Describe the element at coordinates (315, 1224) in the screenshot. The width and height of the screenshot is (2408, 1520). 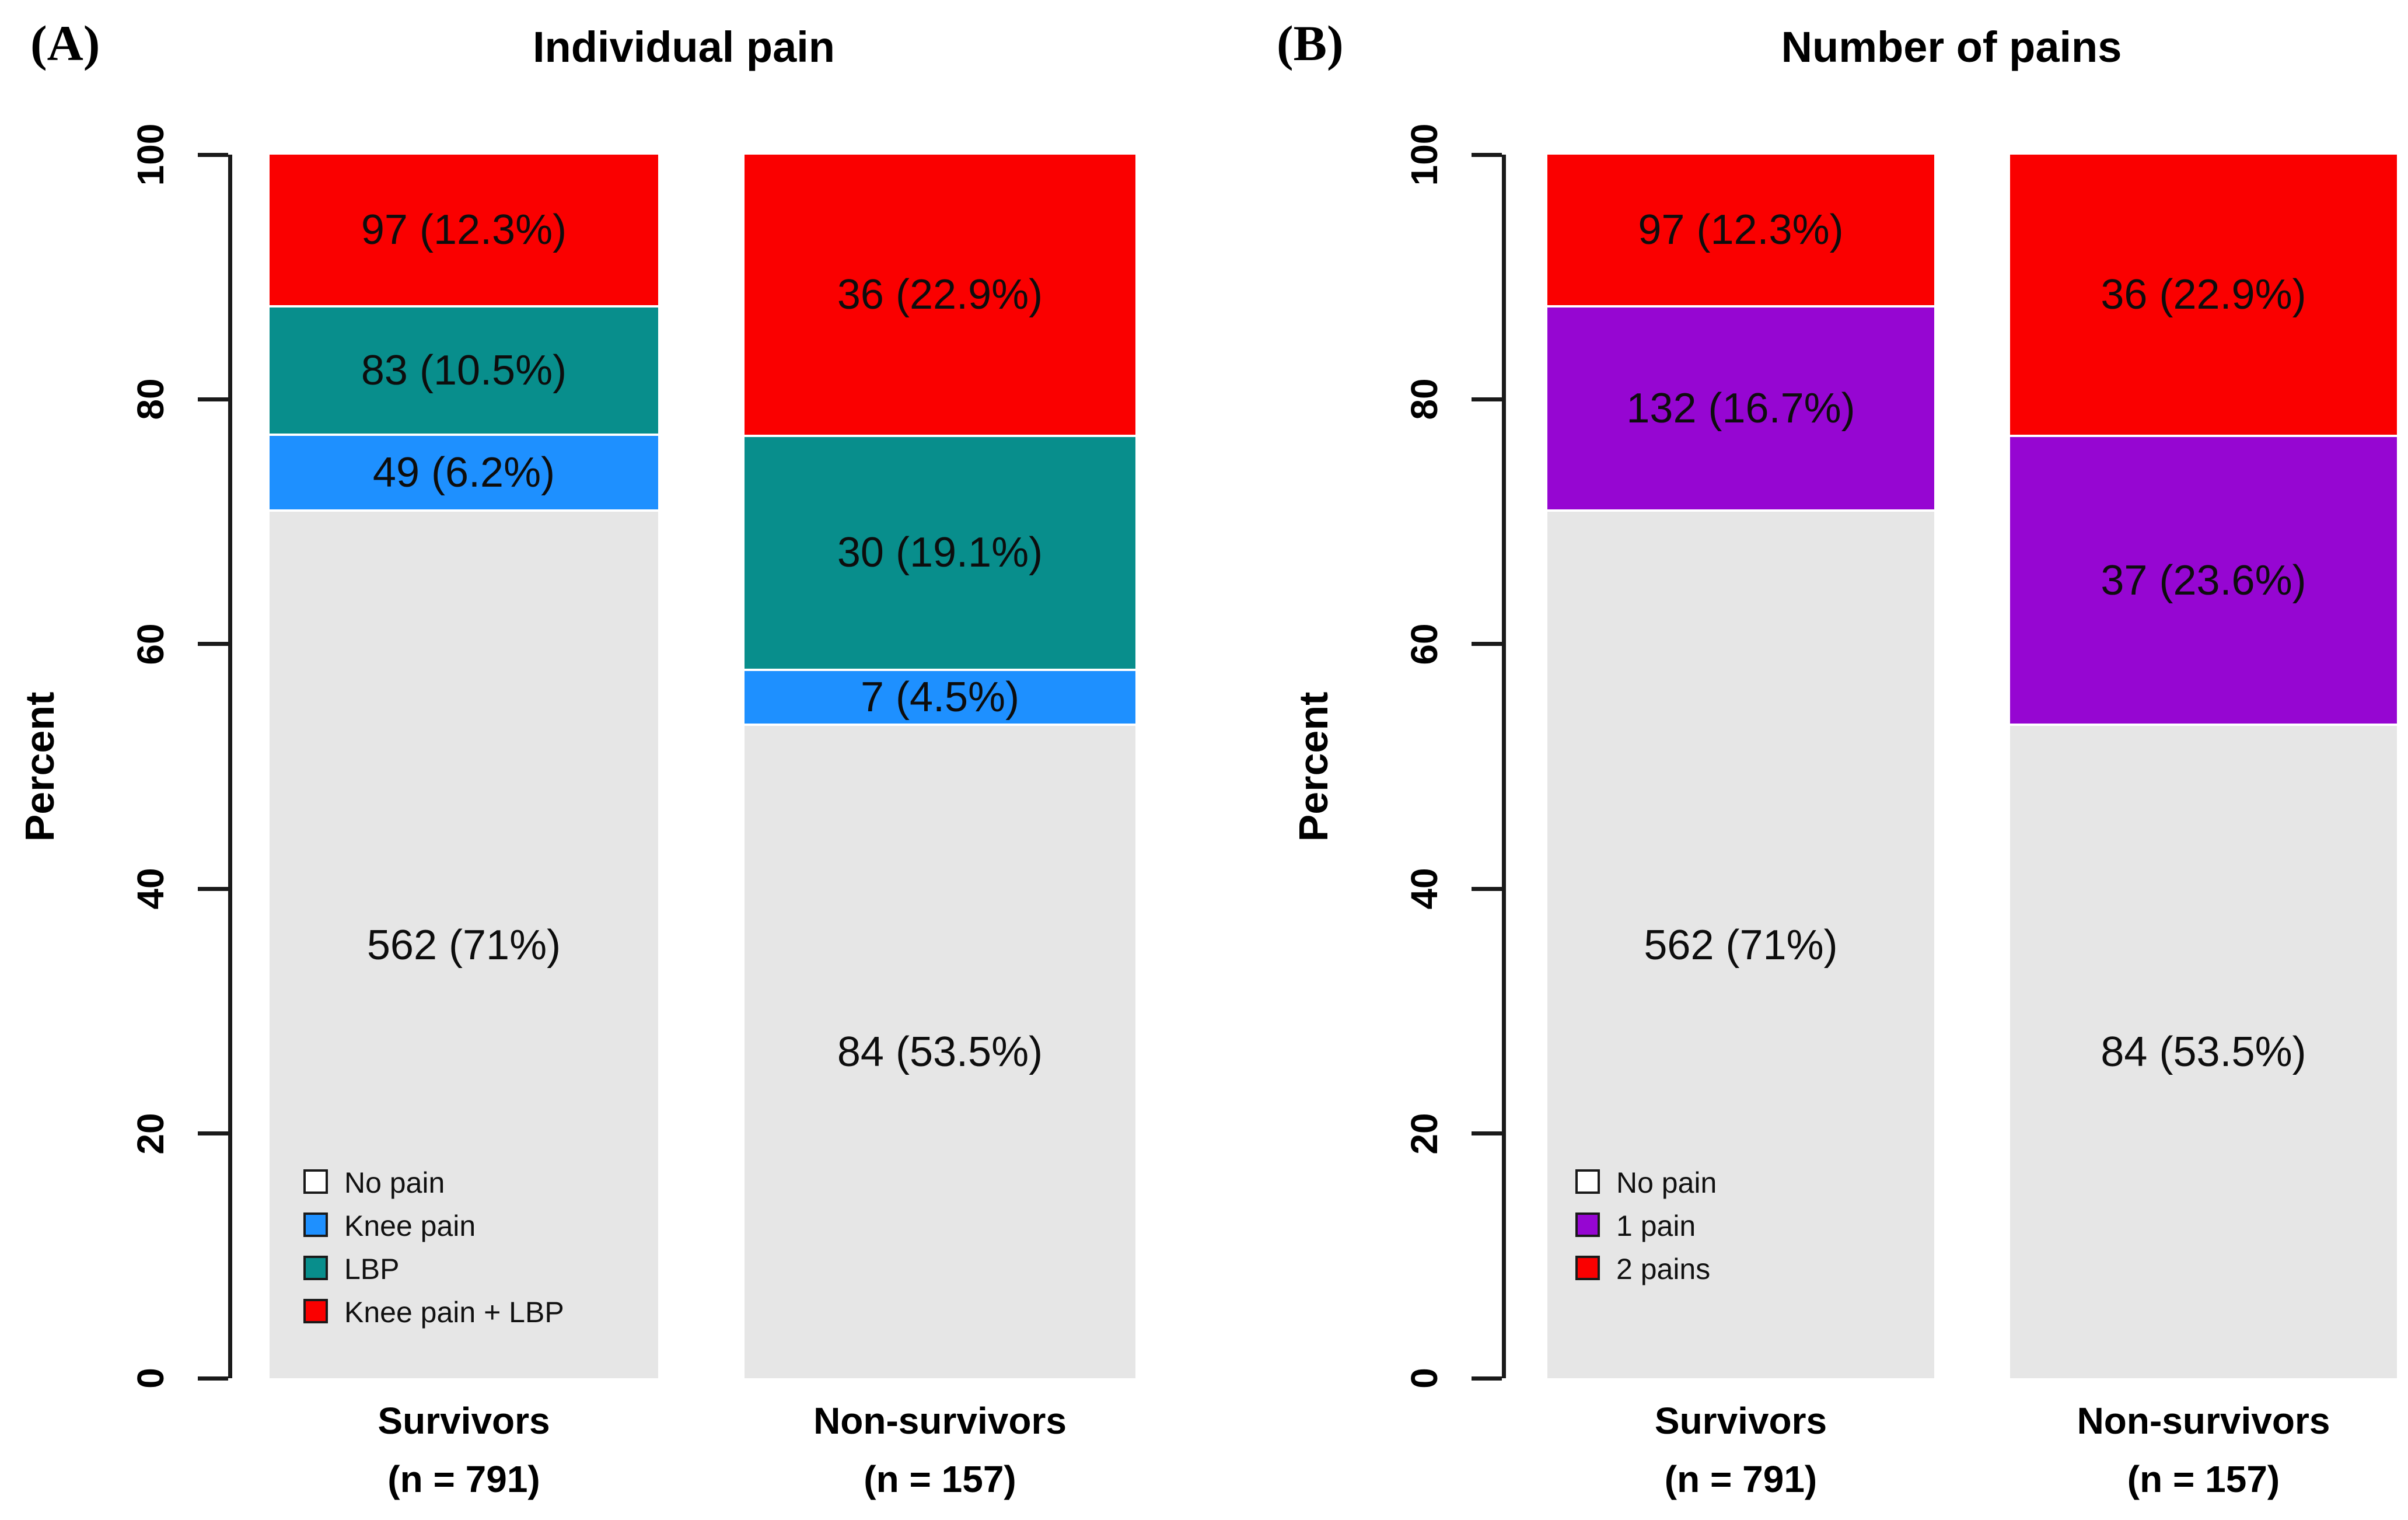
I see `legend-swatch-knee-pain` at that location.